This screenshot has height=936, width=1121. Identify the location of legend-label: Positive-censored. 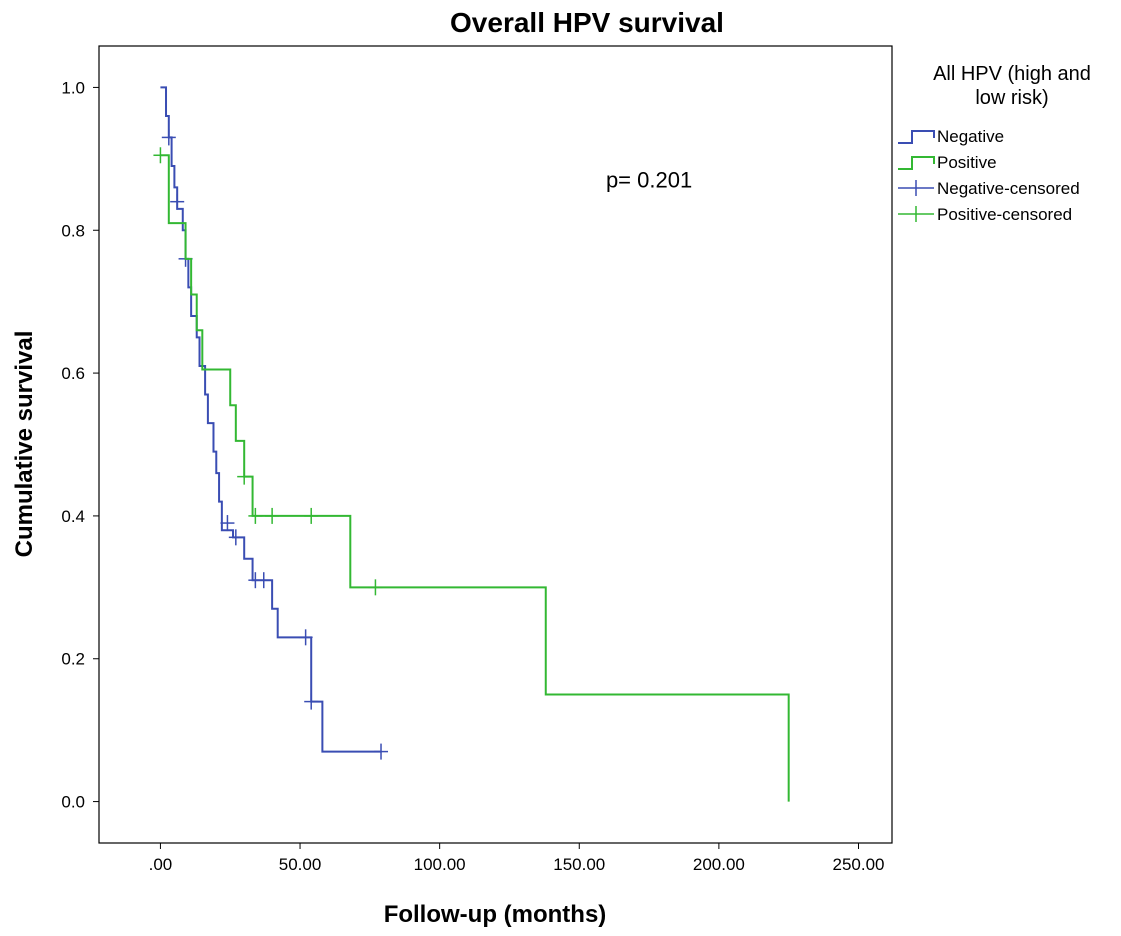
(1004, 214).